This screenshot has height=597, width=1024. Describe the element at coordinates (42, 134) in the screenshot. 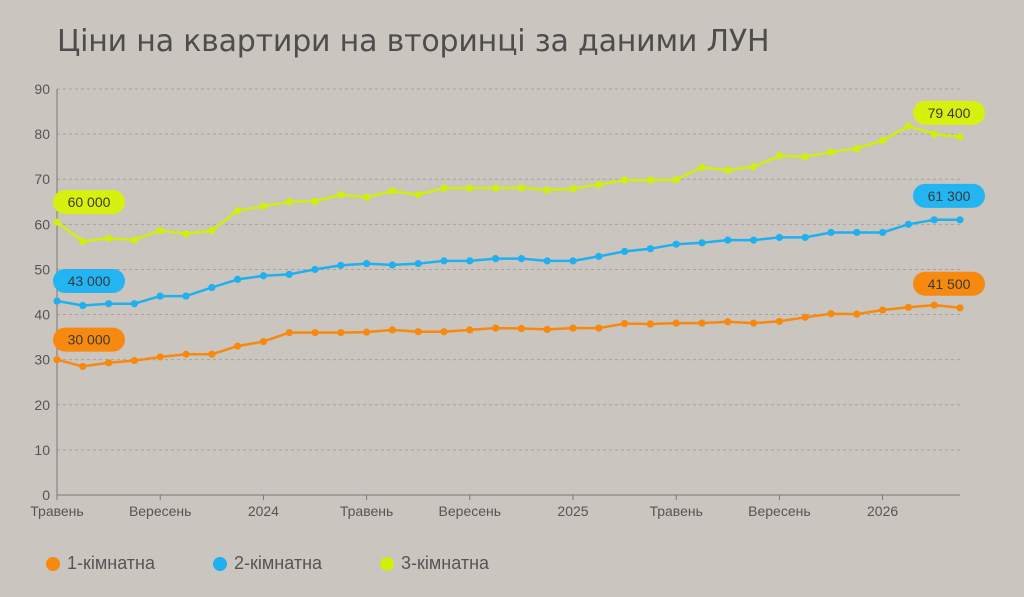

I see `y-tick-label: 80` at that location.